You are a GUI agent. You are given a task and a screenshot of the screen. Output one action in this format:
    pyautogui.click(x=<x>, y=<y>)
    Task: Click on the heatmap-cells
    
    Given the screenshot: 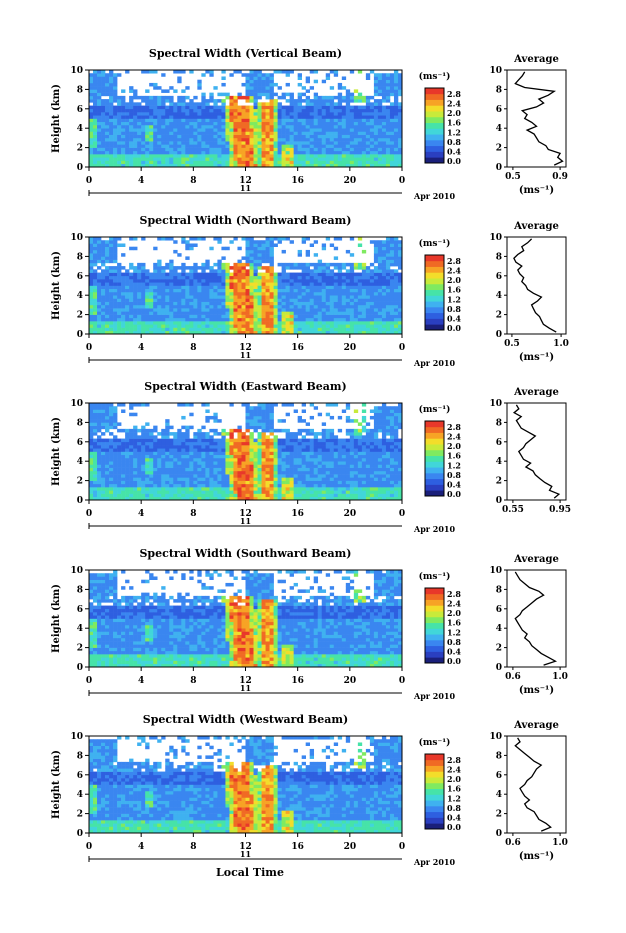 What is the action you would take?
    pyautogui.click(x=245, y=451)
    